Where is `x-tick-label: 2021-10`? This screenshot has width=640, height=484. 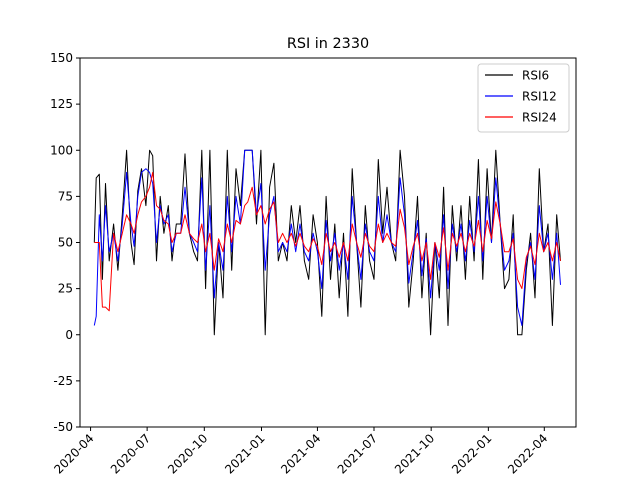
x-tick-label: 2021-10 is located at coordinates (414, 453).